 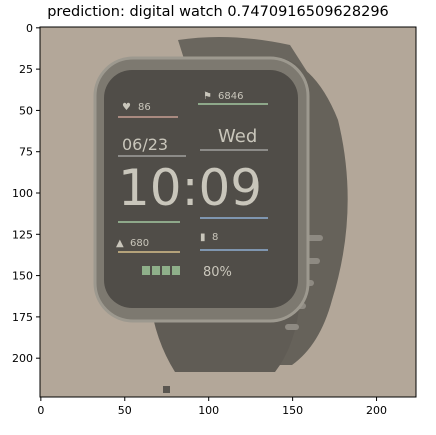 I want to click on x-tick-label: 200, so click(x=376, y=410).